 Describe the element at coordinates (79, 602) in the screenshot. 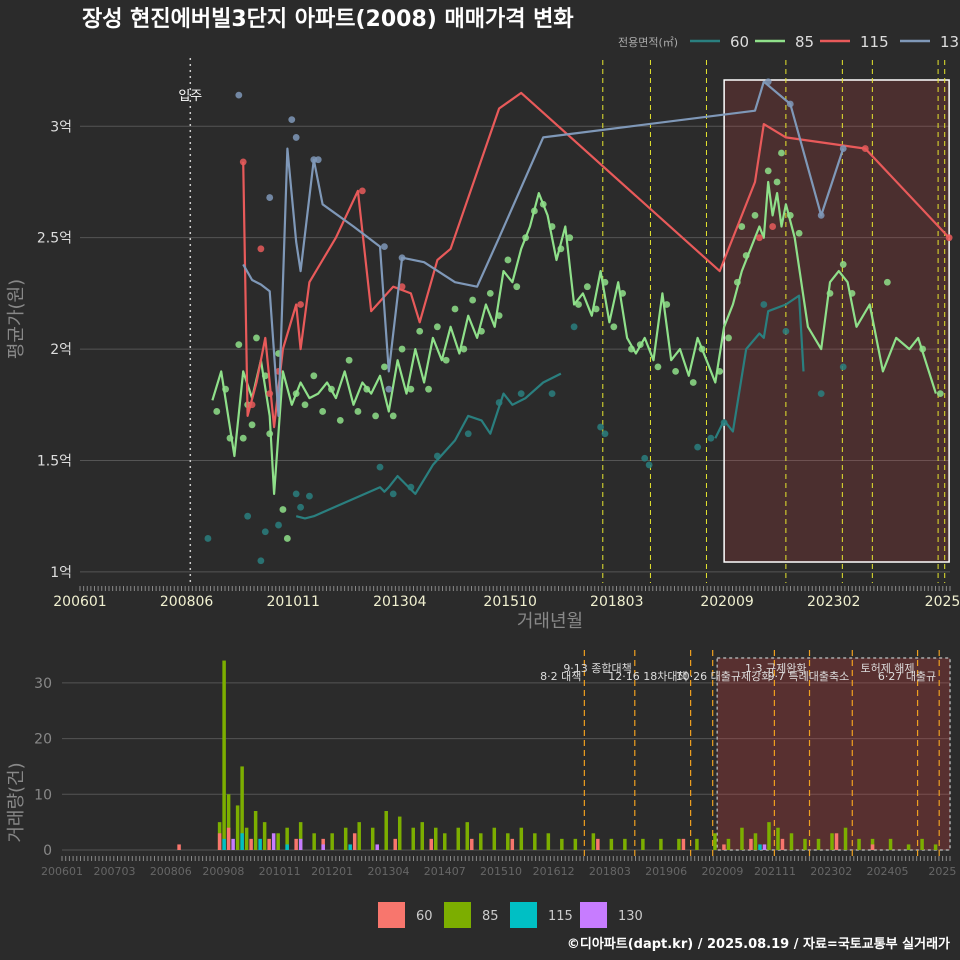

I see `x-tick-label: 200601` at that location.